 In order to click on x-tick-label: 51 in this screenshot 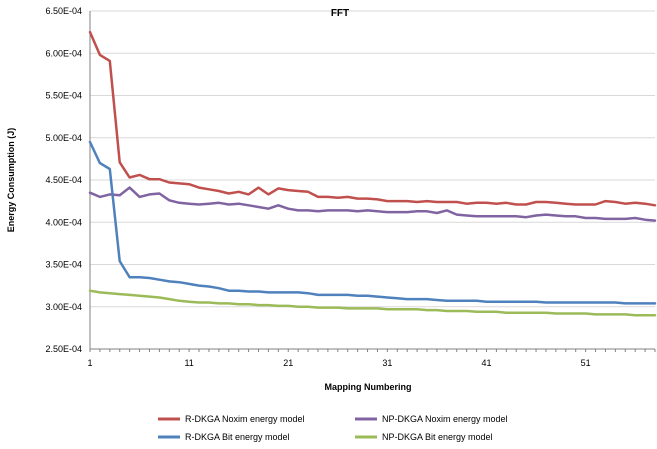, I will do `click(586, 363)`.